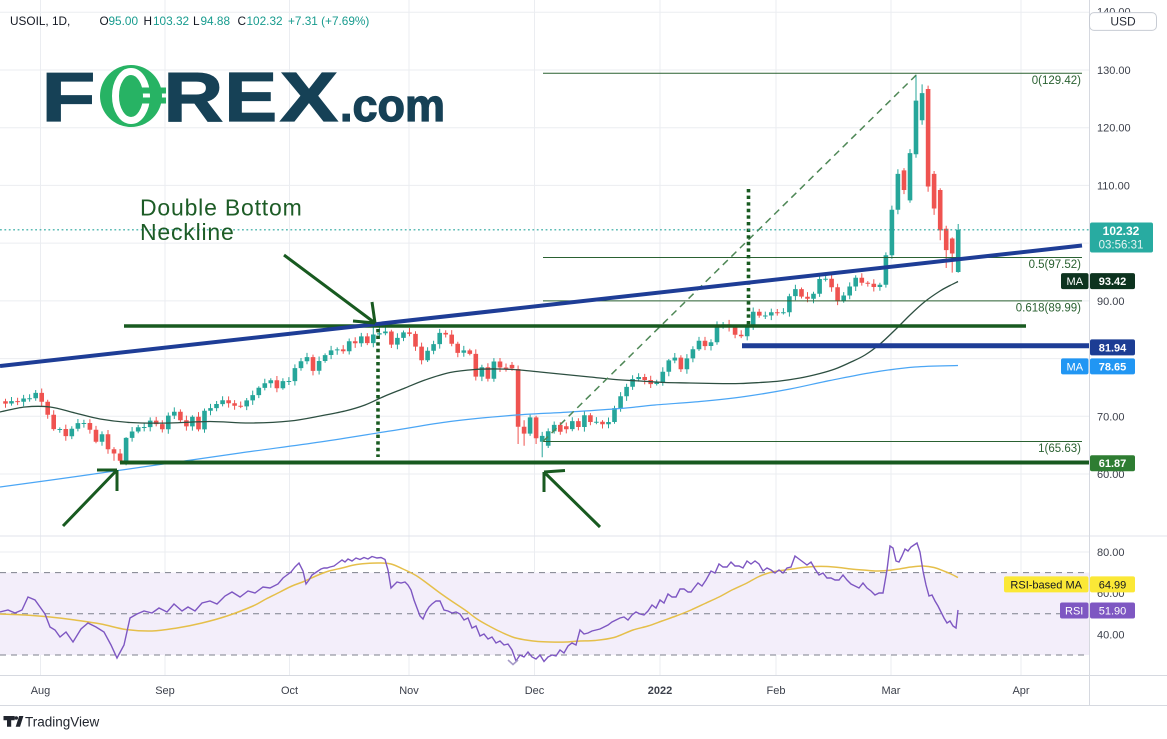 The height and width of the screenshot is (739, 1167). Describe the element at coordinates (1111, 553) in the screenshot. I see `svg-text: 80.00` at that location.